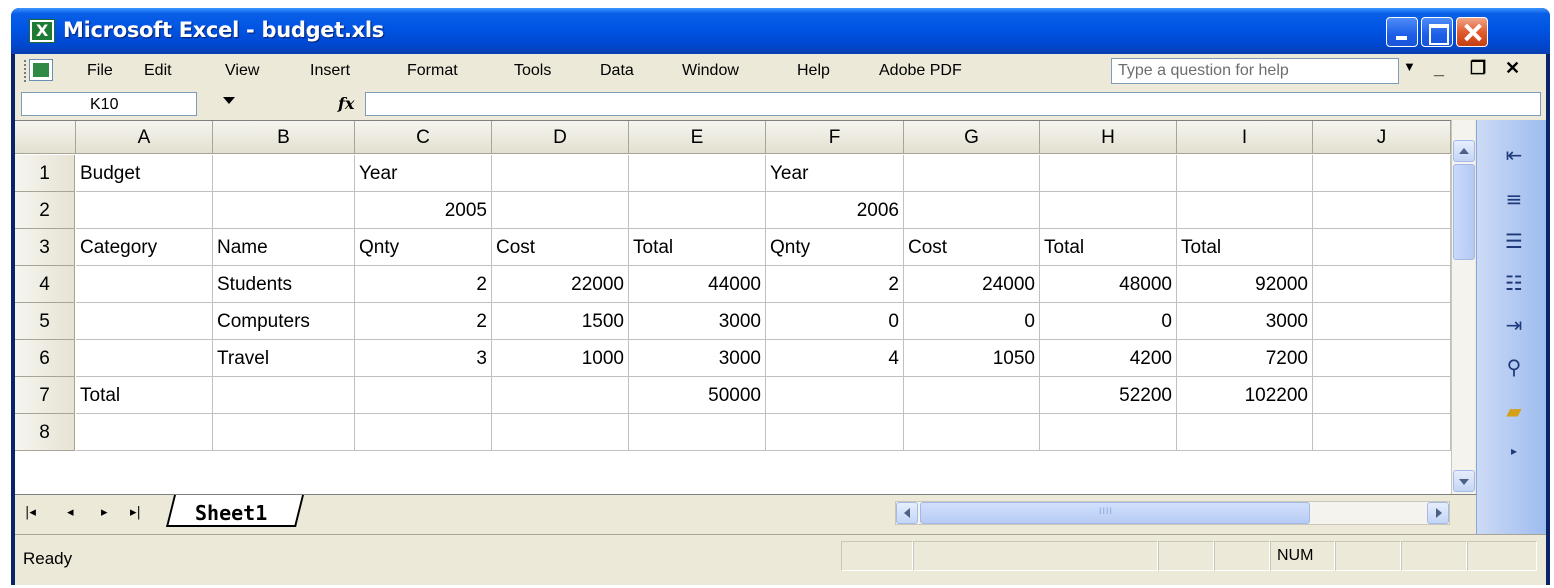  What do you see at coordinates (697, 137) in the screenshot?
I see `column-header: E` at bounding box center [697, 137].